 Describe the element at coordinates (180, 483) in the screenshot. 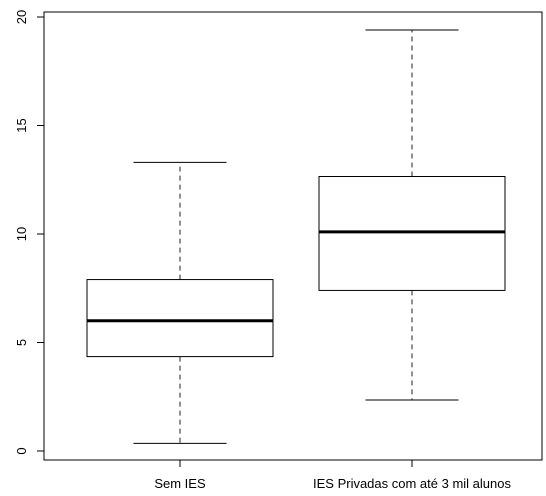

I see `x-tick-label: Sem IES` at that location.